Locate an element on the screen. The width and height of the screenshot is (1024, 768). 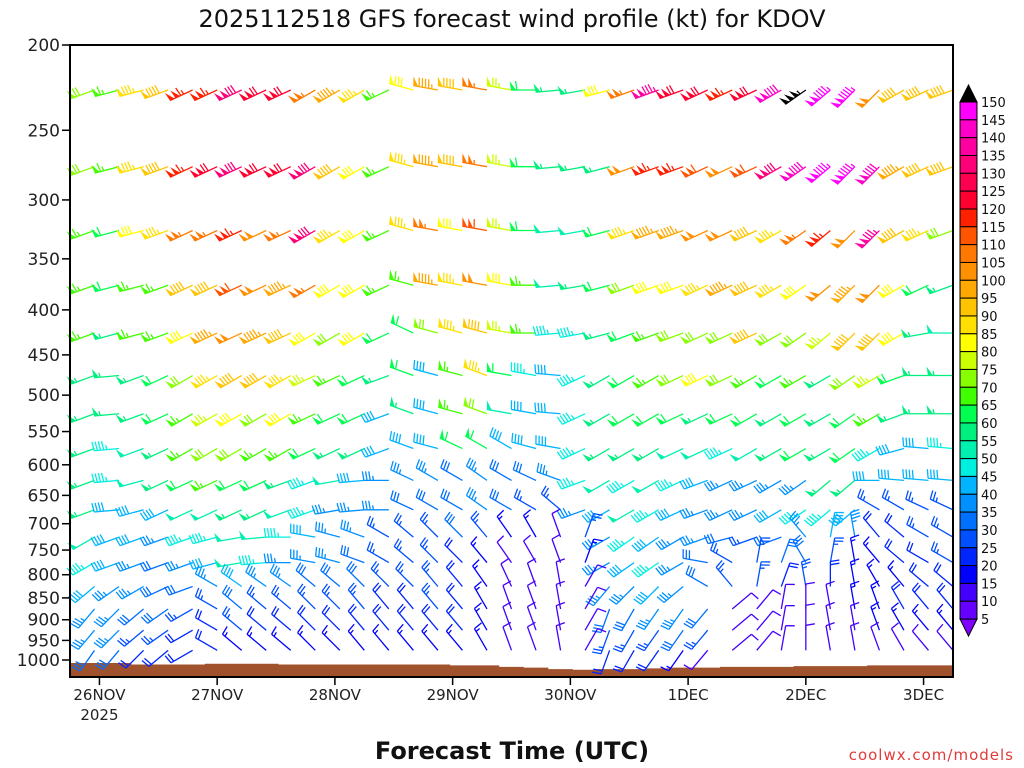
x-axis-label: Forecast Time (UTC) is located at coordinates (512, 751).